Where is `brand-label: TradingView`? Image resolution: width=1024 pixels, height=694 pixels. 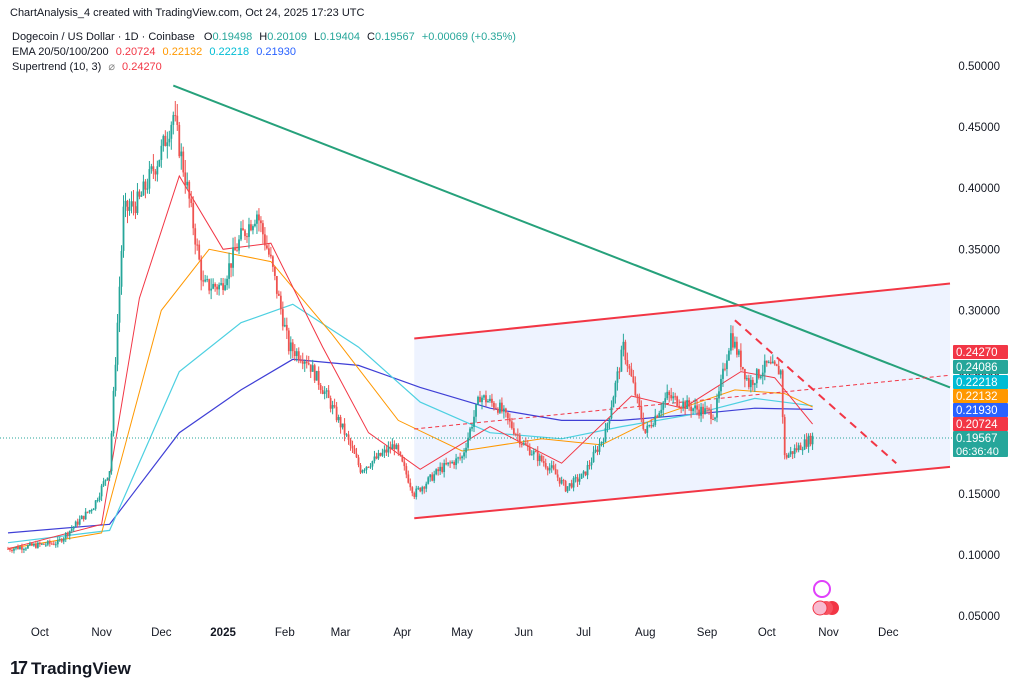 brand-label: TradingView is located at coordinates (81, 668).